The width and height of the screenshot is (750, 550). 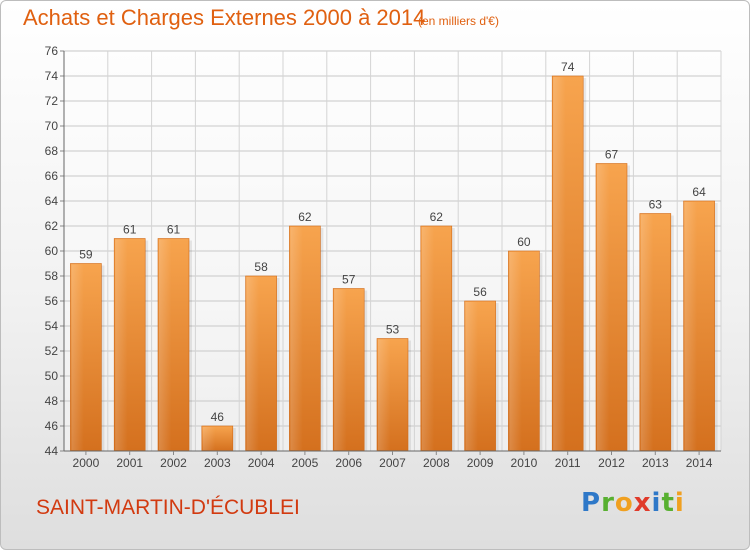 What do you see at coordinates (52, 126) in the screenshot?
I see `y-tick-label: 70` at bounding box center [52, 126].